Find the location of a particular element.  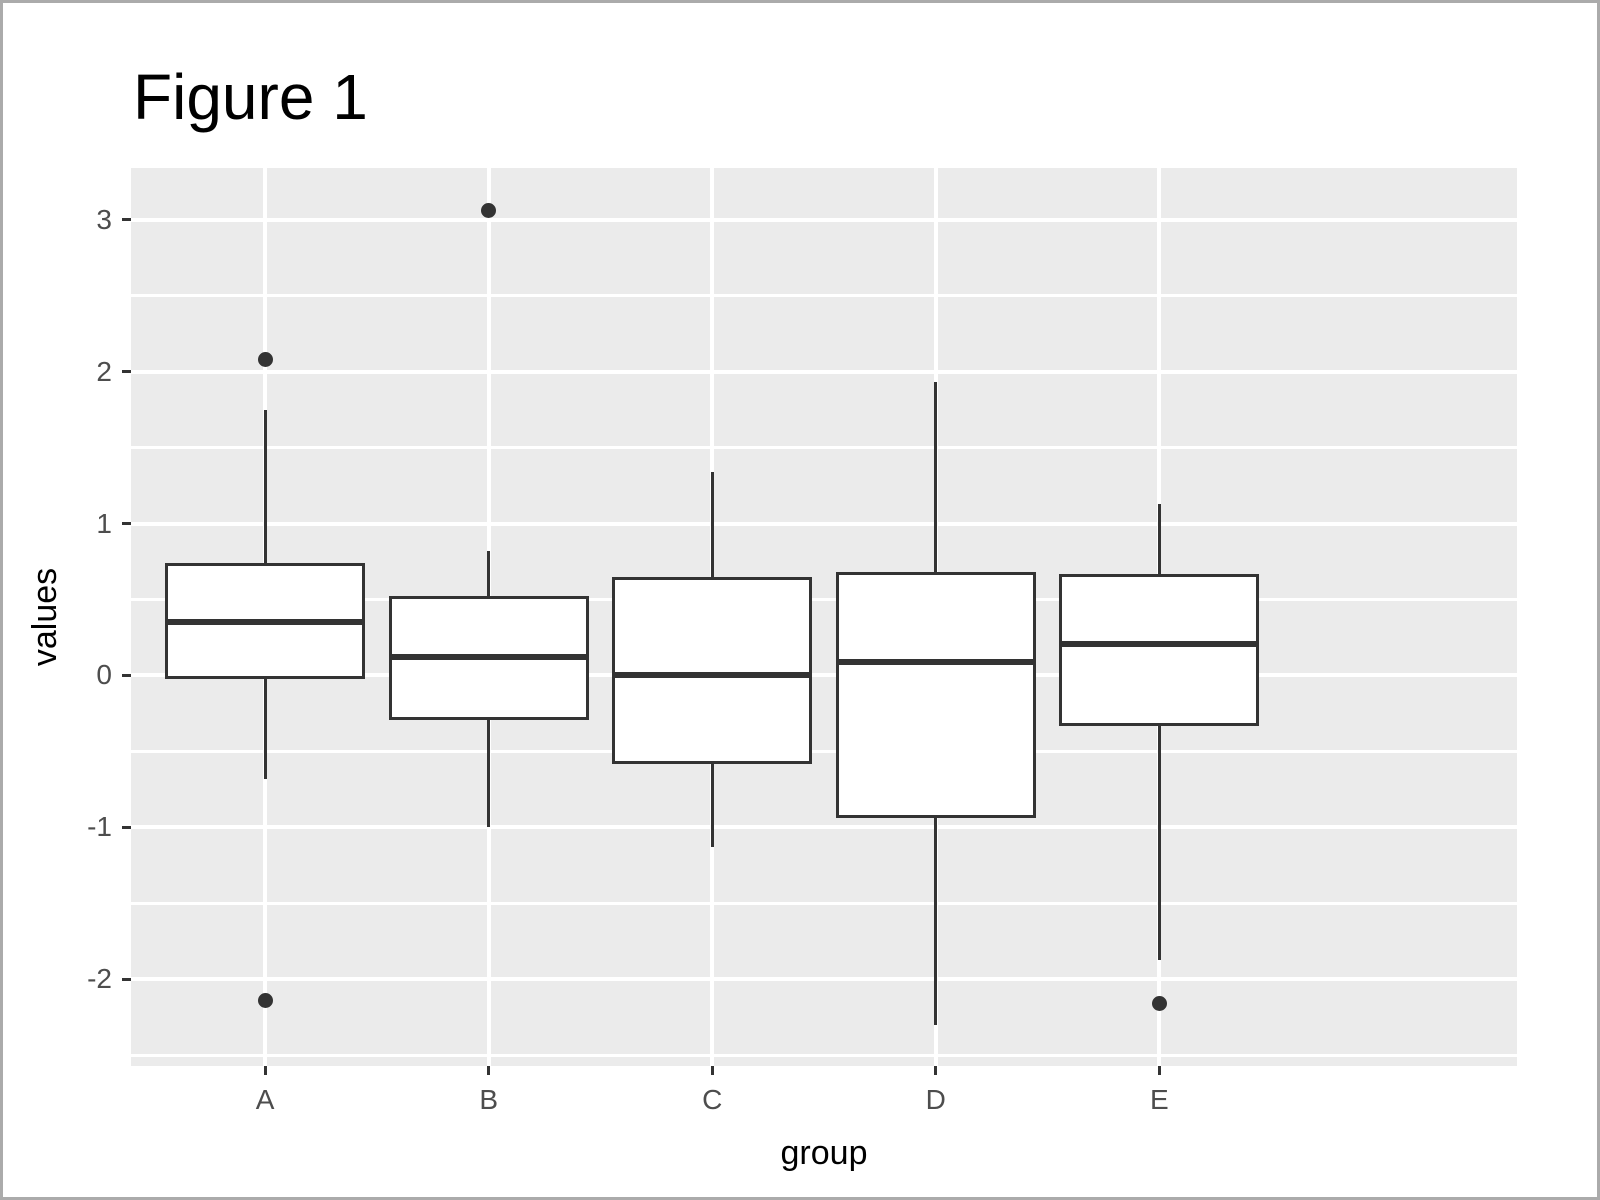

y-tick-label-1: 1 is located at coordinates (104, 523).